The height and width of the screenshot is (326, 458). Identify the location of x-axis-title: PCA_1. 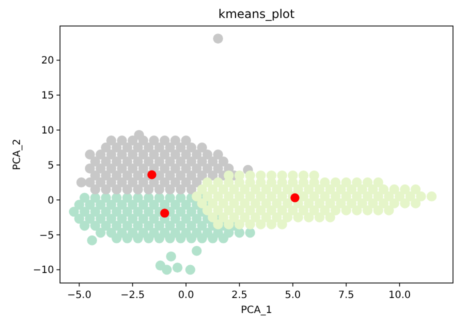
(256, 310).